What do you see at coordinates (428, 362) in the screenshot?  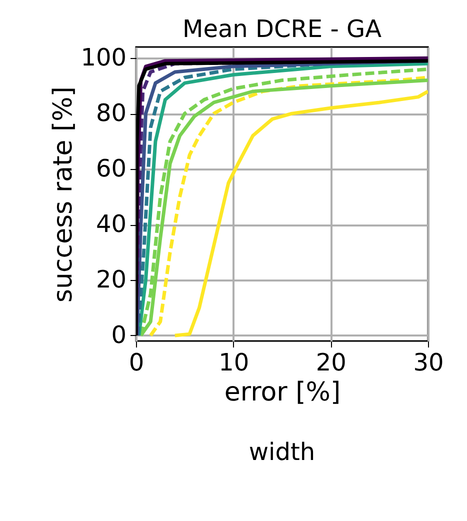 I see `x-tick-label: 30` at bounding box center [428, 362].